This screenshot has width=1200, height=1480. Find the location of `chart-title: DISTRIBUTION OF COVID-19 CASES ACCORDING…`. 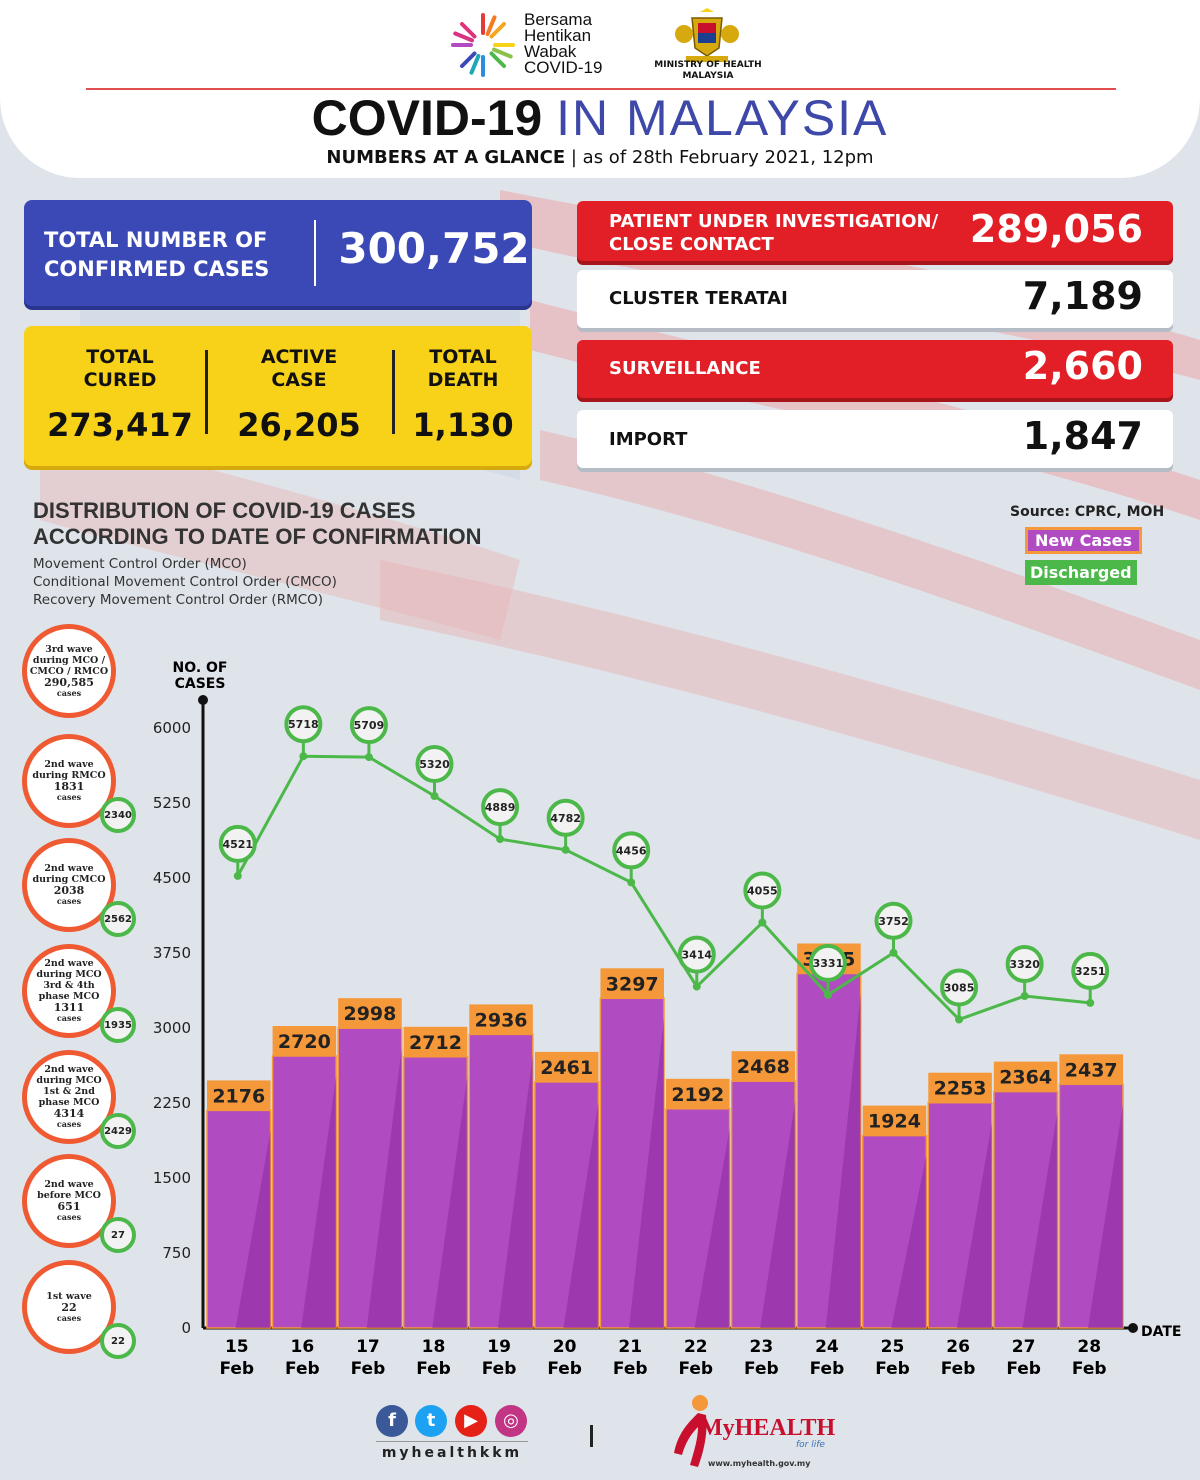

chart-title: DISTRIBUTION OF COVID-19 CASES ACCORDING… is located at coordinates (257, 523).